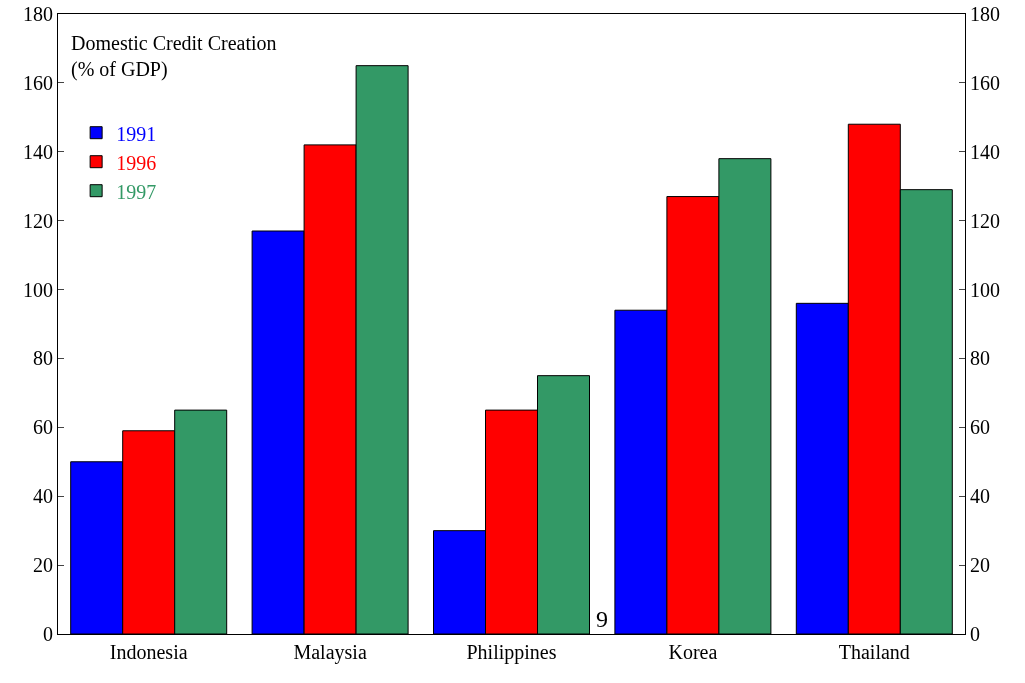 Image resolution: width=1025 pixels, height=683 pixels. I want to click on y2-tick-label: 20, so click(980, 565).